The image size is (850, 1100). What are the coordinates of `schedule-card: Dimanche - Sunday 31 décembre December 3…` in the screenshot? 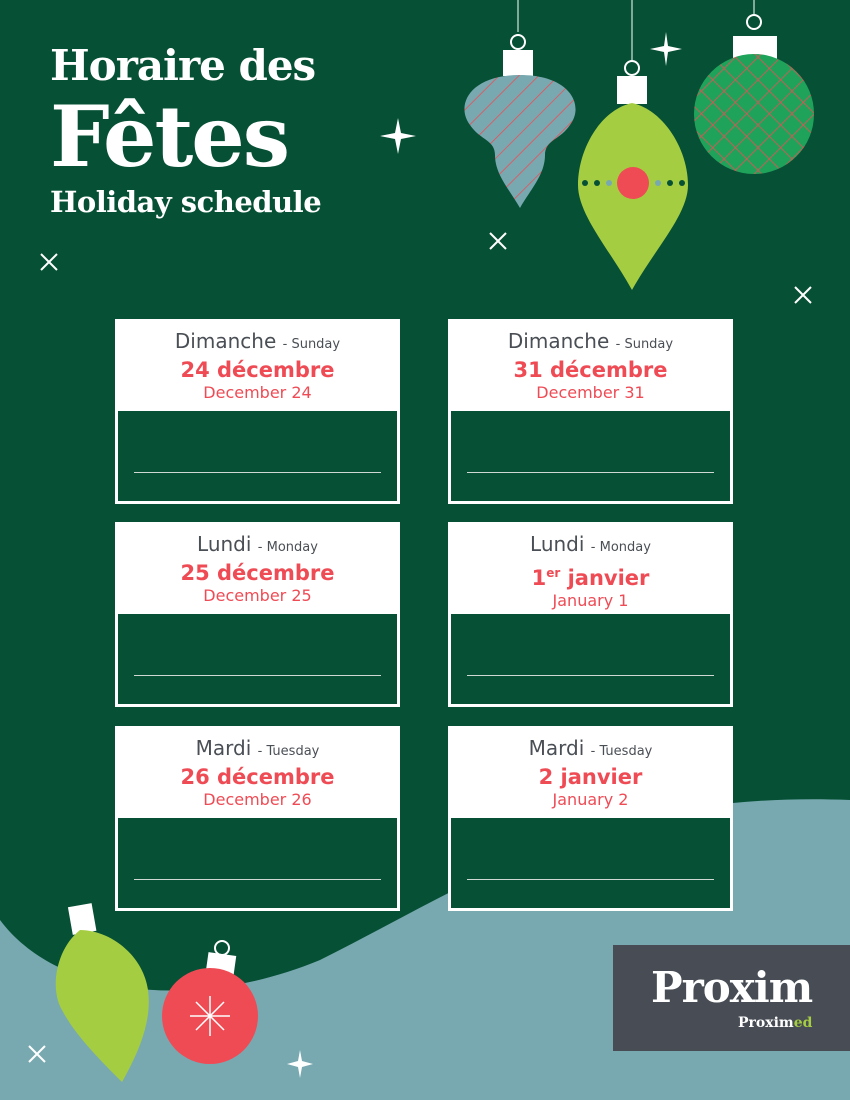 It's located at (590, 411).